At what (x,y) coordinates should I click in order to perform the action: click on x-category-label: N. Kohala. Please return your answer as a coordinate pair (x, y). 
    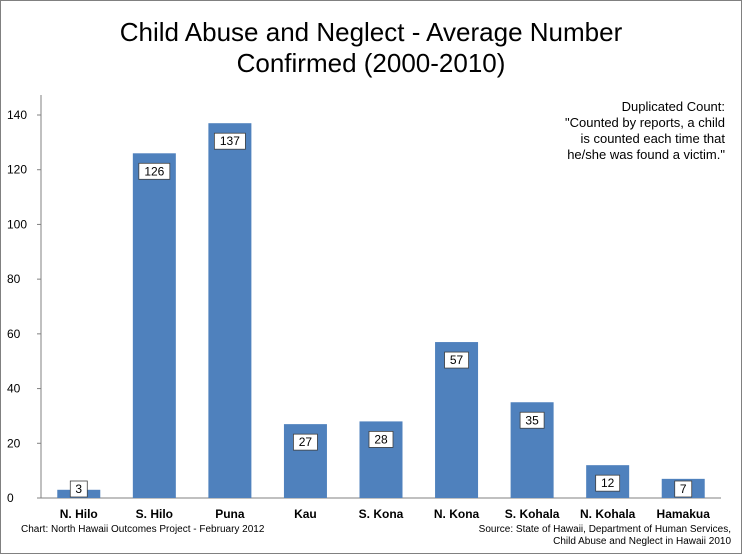
    Looking at the image, I should click on (608, 514).